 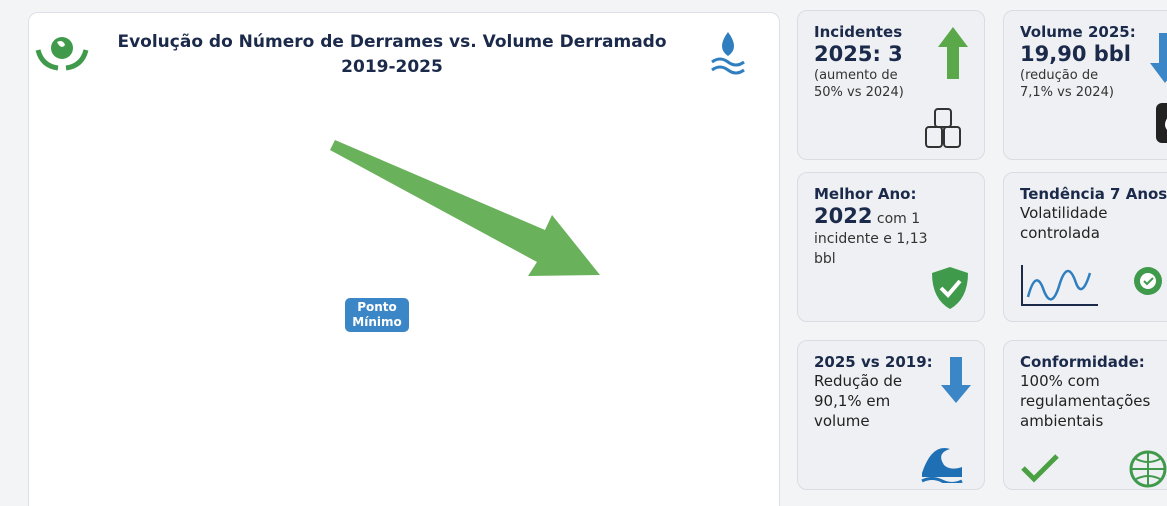 What do you see at coordinates (1093, 194) in the screenshot?
I see `card-title: Tendência 7 Anos` at bounding box center [1093, 194].